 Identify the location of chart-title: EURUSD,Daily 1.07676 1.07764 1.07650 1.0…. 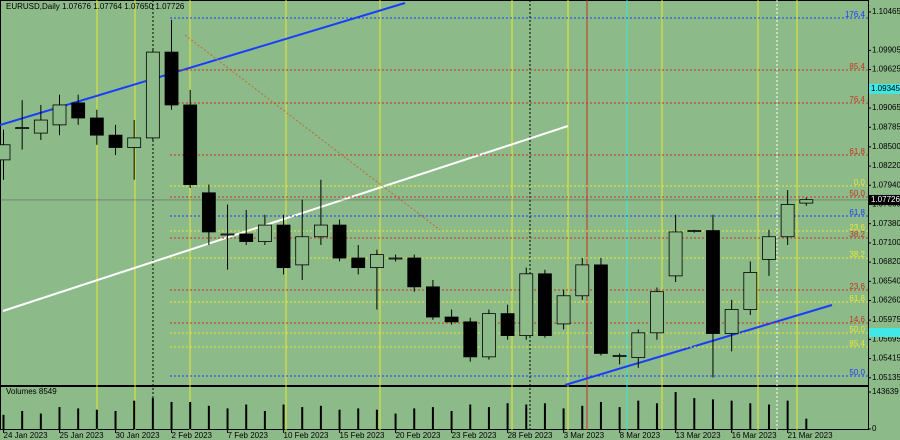
(95, 6).